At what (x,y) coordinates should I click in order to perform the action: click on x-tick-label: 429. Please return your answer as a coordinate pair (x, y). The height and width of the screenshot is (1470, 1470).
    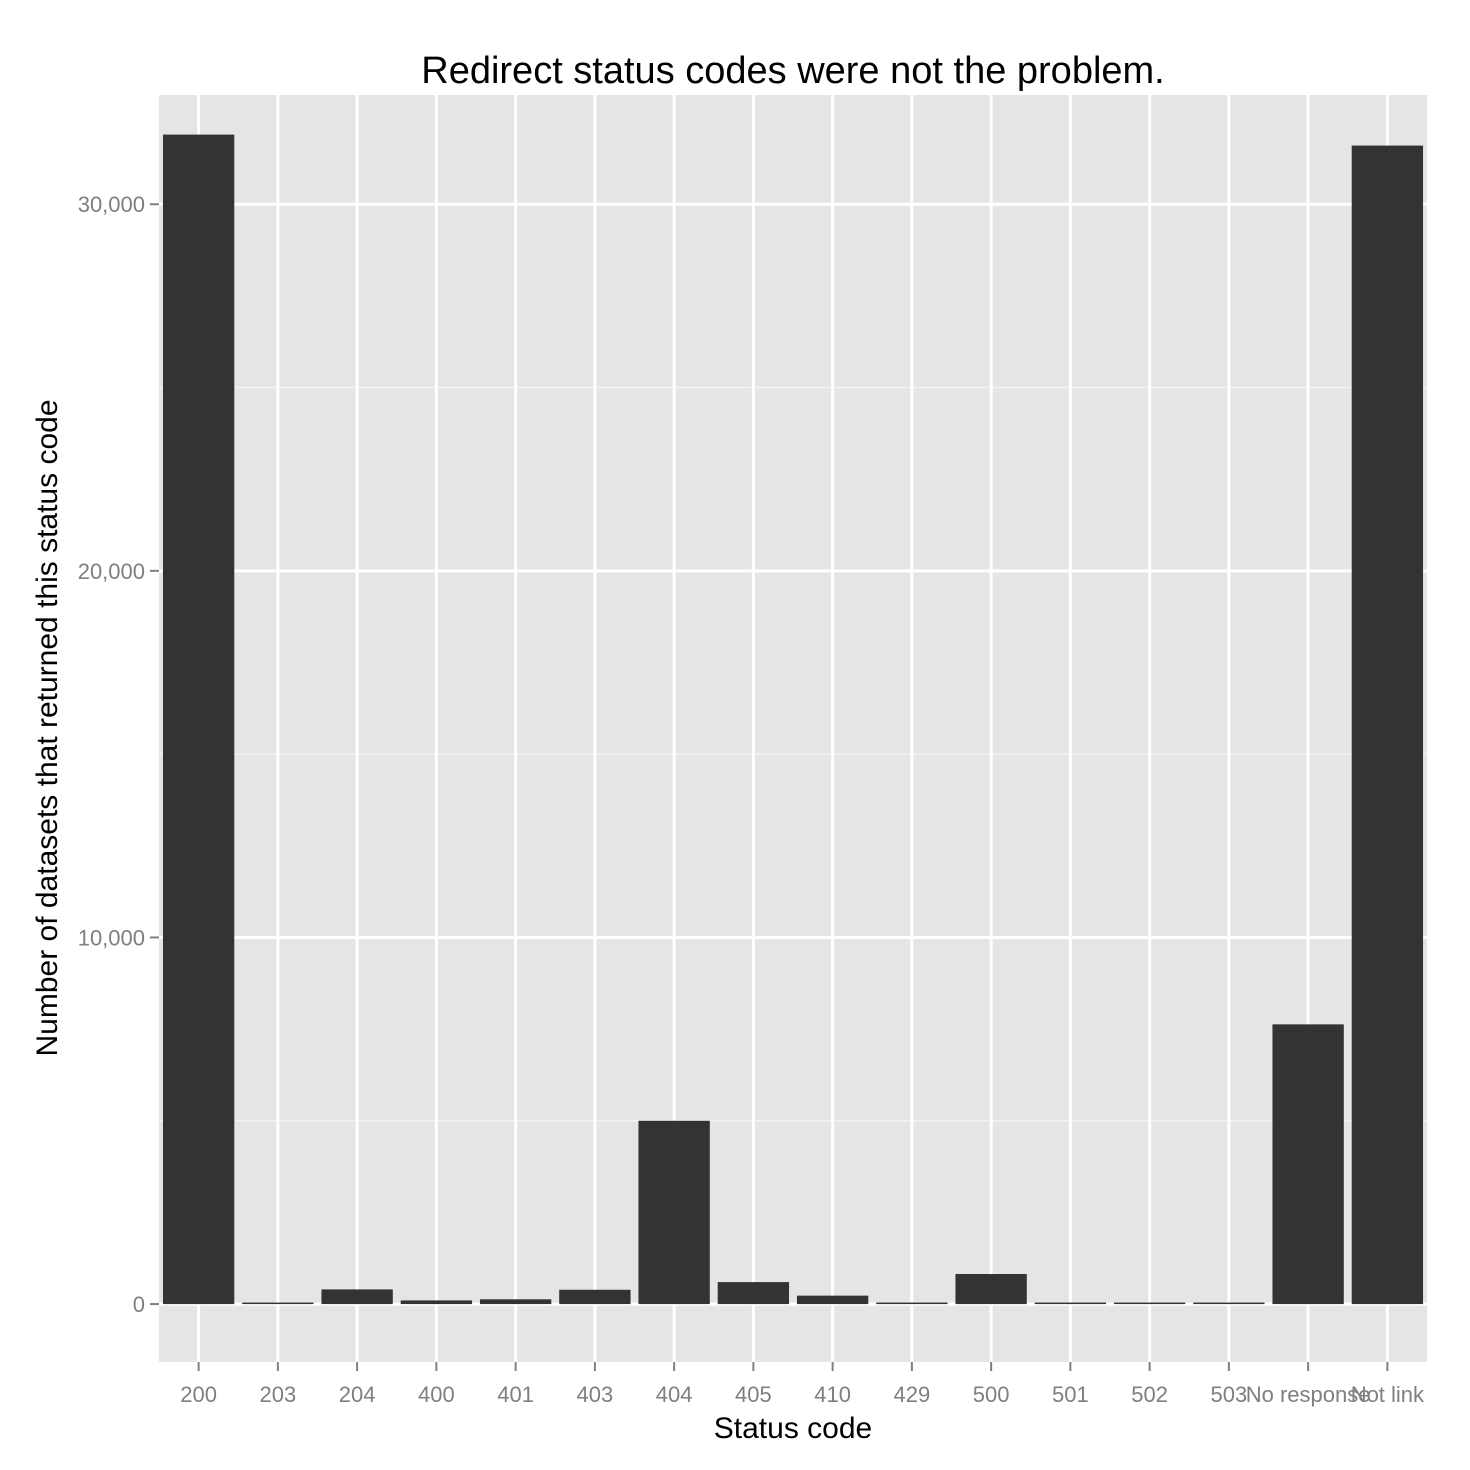
    Looking at the image, I should click on (912, 1394).